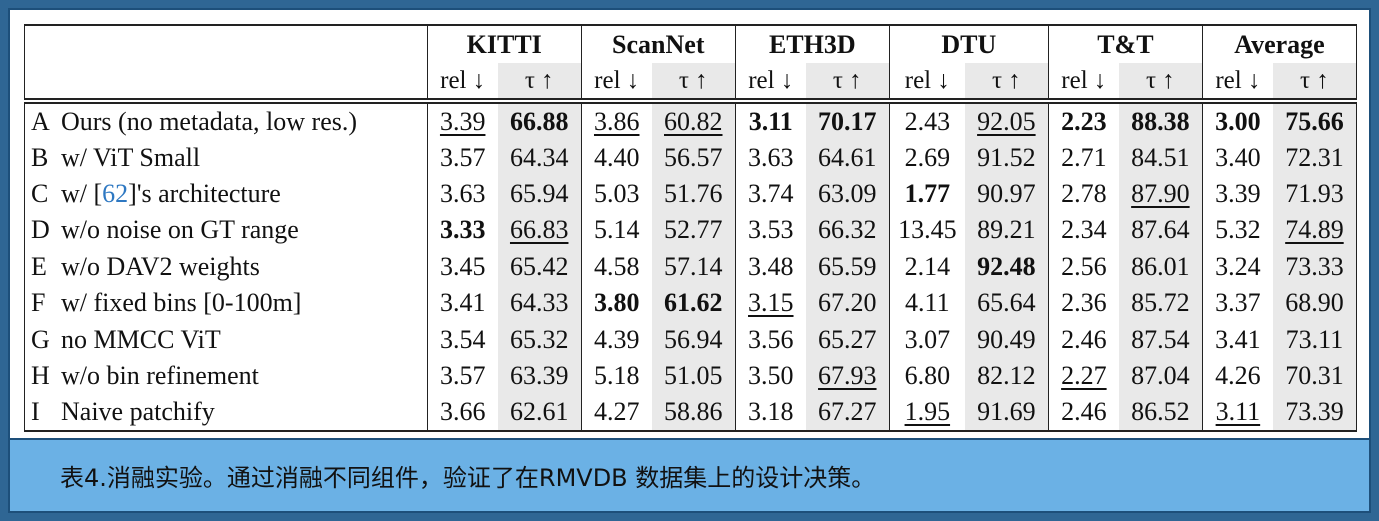 The image size is (1379, 521). What do you see at coordinates (539, 339) in the screenshot?
I see `cell-tau: 65.32` at bounding box center [539, 339].